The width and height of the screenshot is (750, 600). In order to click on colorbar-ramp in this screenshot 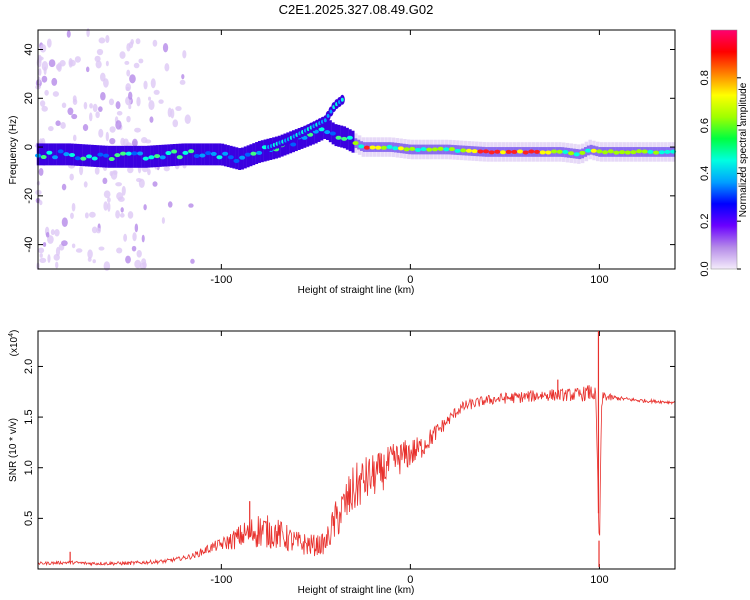, I will do `click(724, 149)`.